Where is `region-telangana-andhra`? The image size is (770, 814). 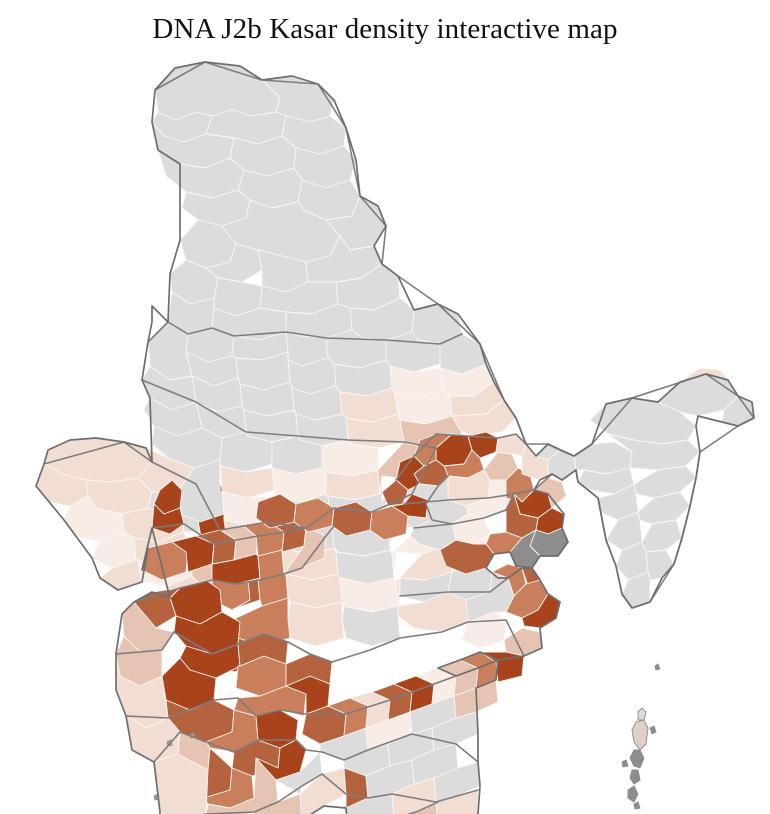 region-telangana-andhra is located at coordinates (413, 714).